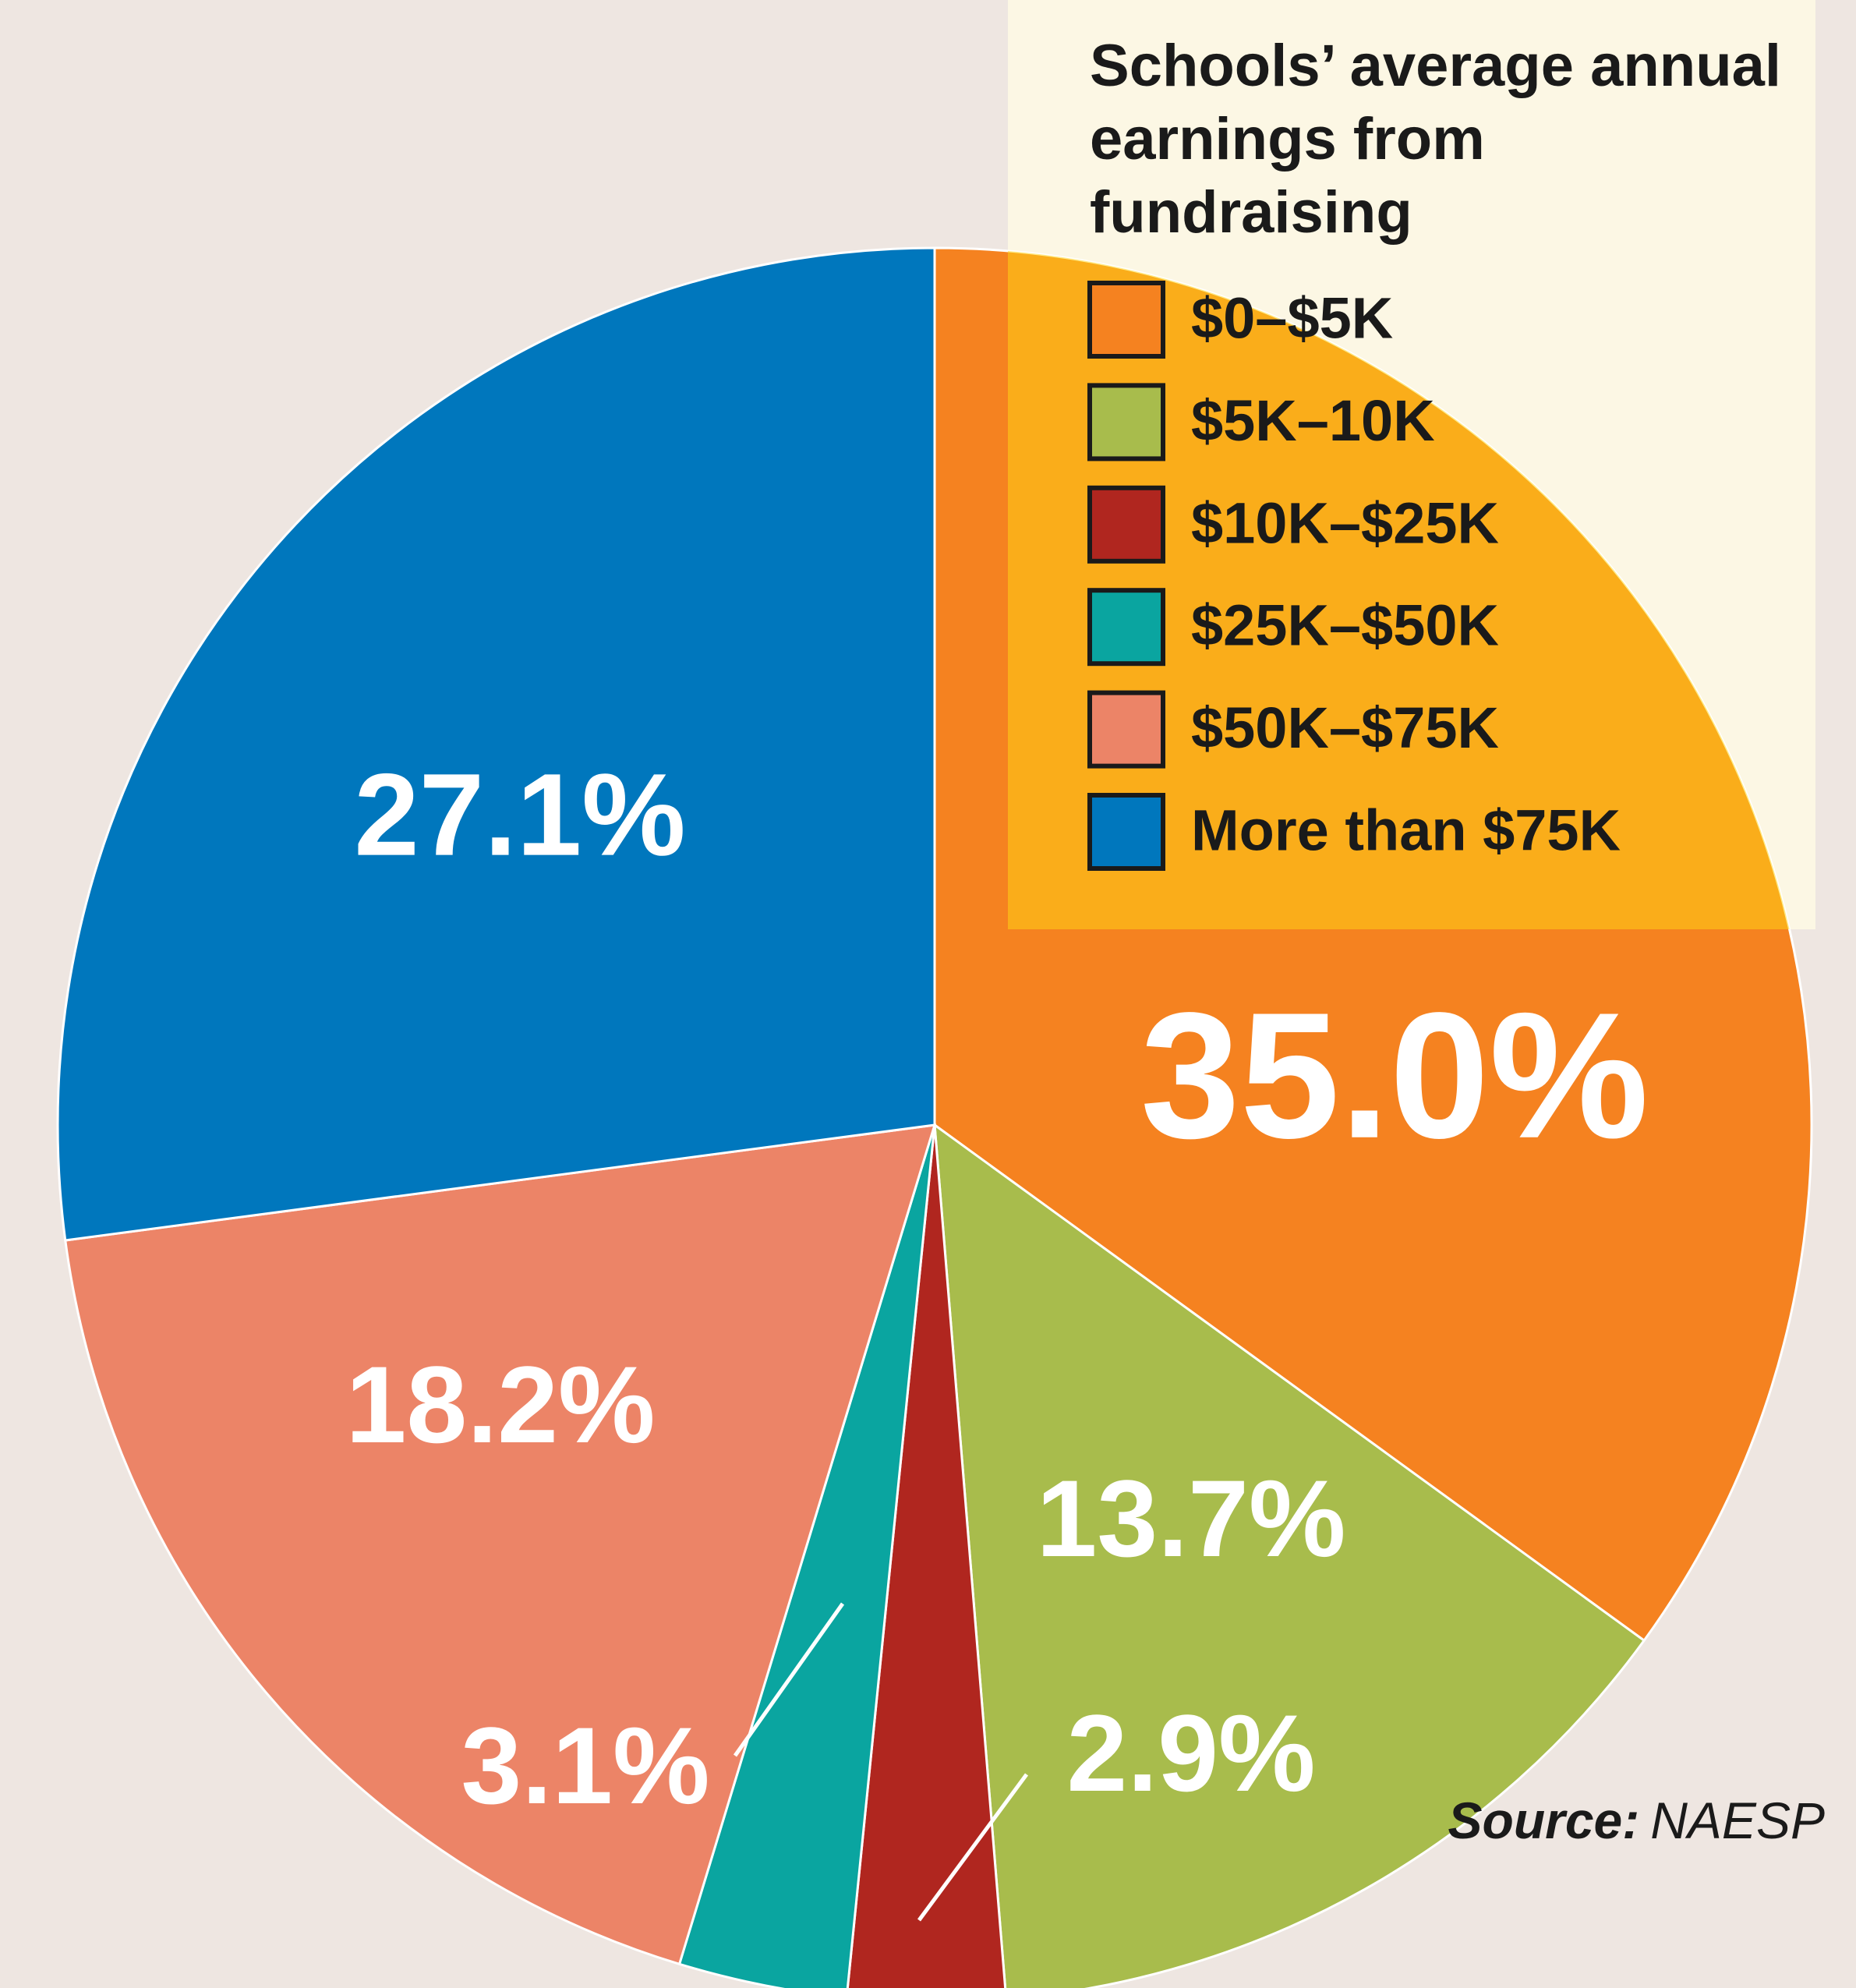 The height and width of the screenshot is (1988, 1856). I want to click on source-name: NAESP, so click(1738, 1820).